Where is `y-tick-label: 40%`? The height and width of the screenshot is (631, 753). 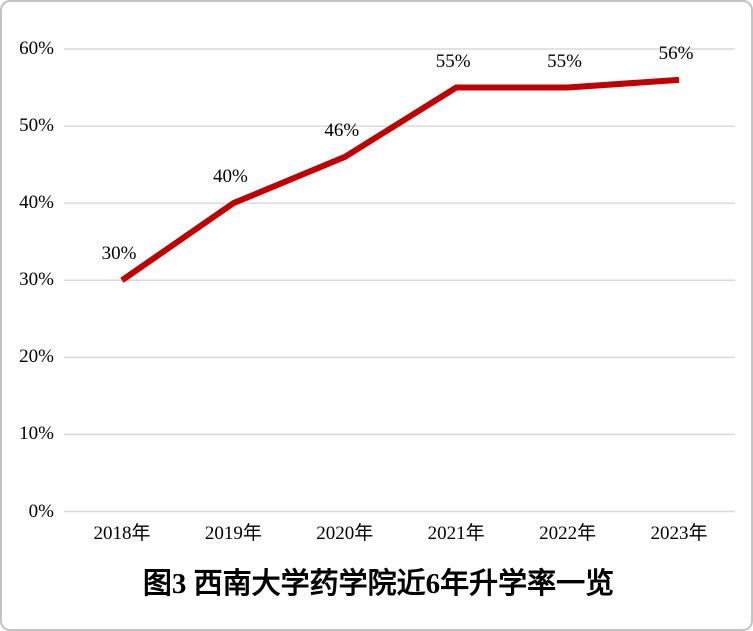
y-tick-label: 40% is located at coordinates (36, 203).